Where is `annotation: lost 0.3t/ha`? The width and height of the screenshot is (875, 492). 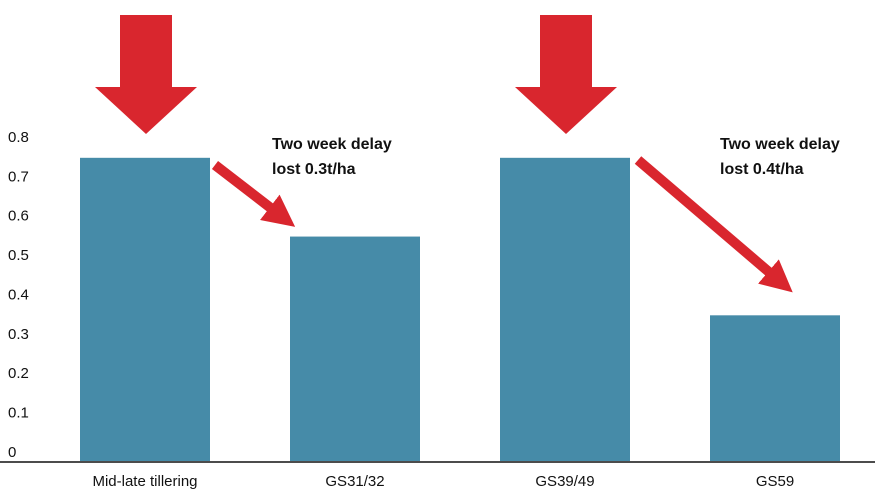 annotation: lost 0.3t/ha is located at coordinates (314, 169).